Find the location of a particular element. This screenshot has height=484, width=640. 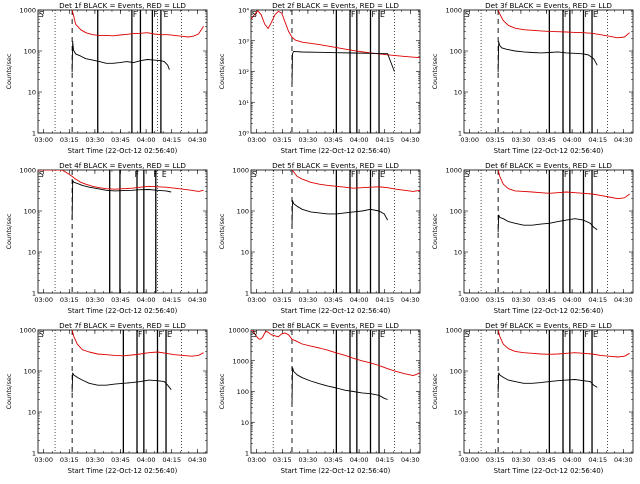

chart-title: Det 9f BLACK = Events, RED = LLD is located at coordinates (548, 325).